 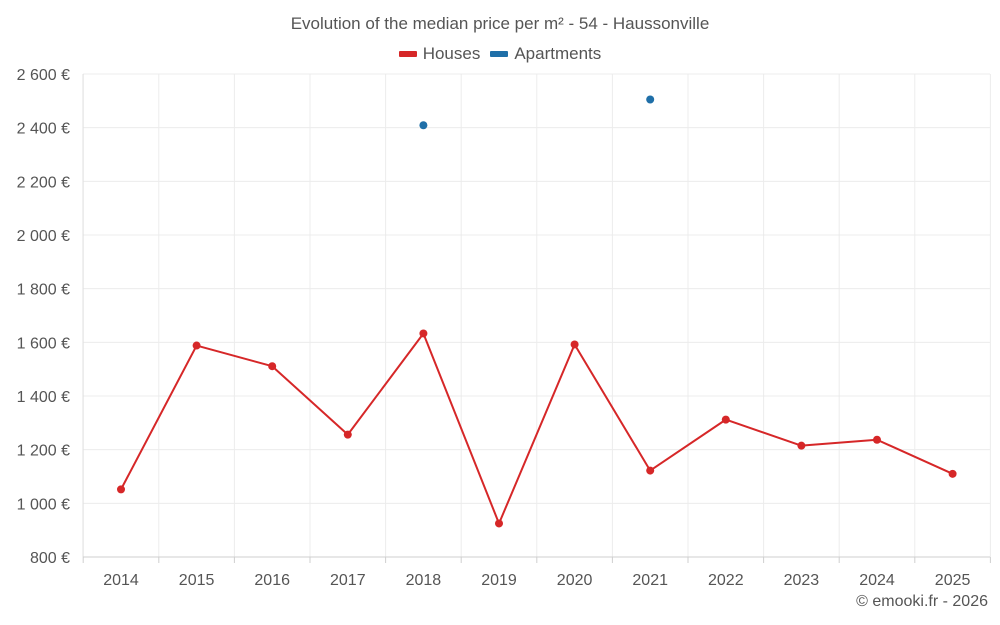 What do you see at coordinates (196, 345) in the screenshot?
I see `data-point-houses-2015` at bounding box center [196, 345].